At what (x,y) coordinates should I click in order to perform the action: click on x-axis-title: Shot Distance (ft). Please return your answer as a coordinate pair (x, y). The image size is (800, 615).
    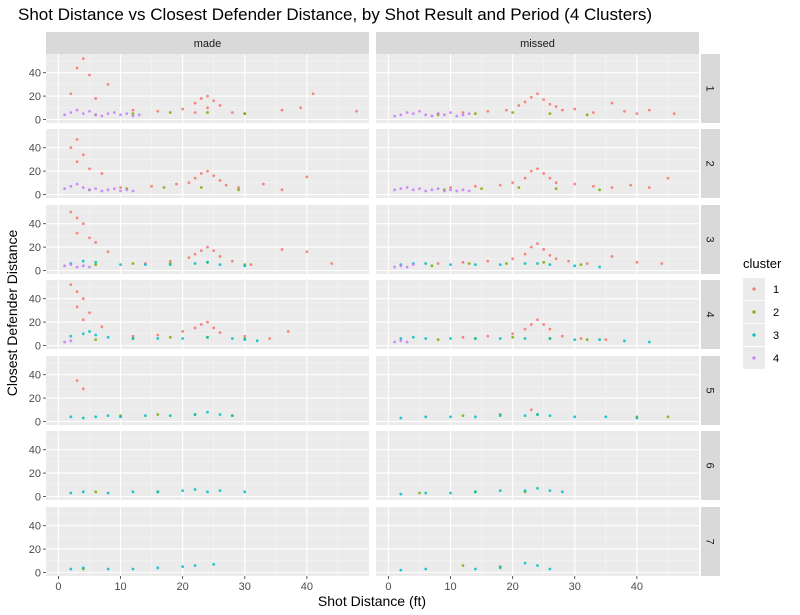
    Looking at the image, I should click on (372, 601).